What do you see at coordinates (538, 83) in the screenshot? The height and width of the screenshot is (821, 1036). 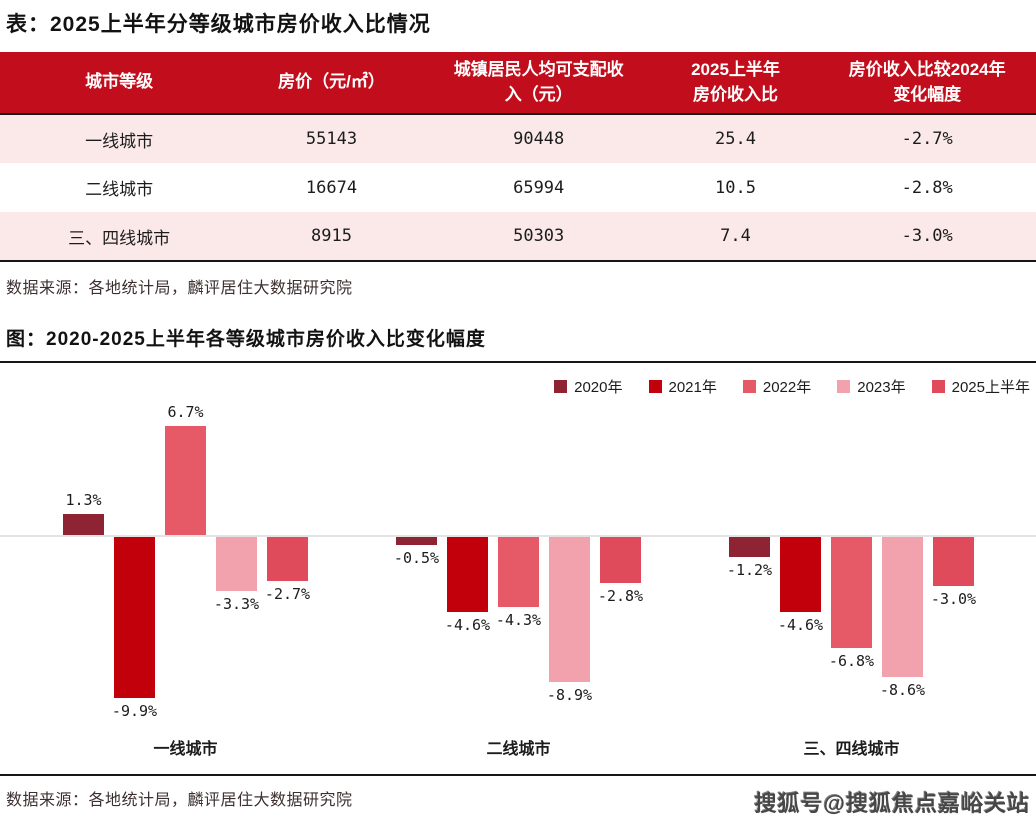 I see `col-header-income: 城镇居民人均可支配收 入（元）` at bounding box center [538, 83].